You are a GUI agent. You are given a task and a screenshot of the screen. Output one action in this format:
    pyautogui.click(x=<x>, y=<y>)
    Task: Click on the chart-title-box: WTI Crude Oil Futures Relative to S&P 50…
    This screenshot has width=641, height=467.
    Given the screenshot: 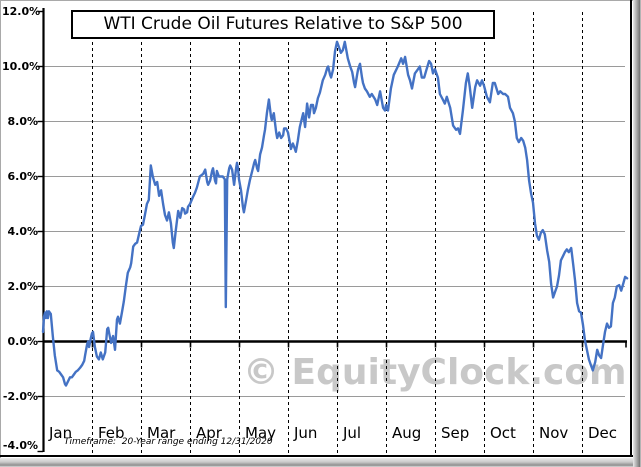 What is the action you would take?
    pyautogui.click(x=283, y=24)
    